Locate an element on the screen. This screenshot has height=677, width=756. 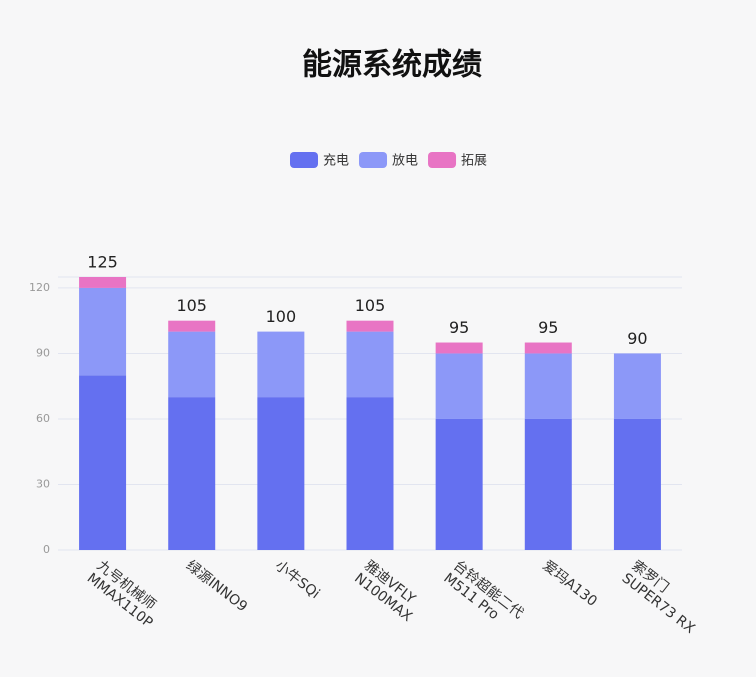
legend-label: 充电 is located at coordinates (336, 161).